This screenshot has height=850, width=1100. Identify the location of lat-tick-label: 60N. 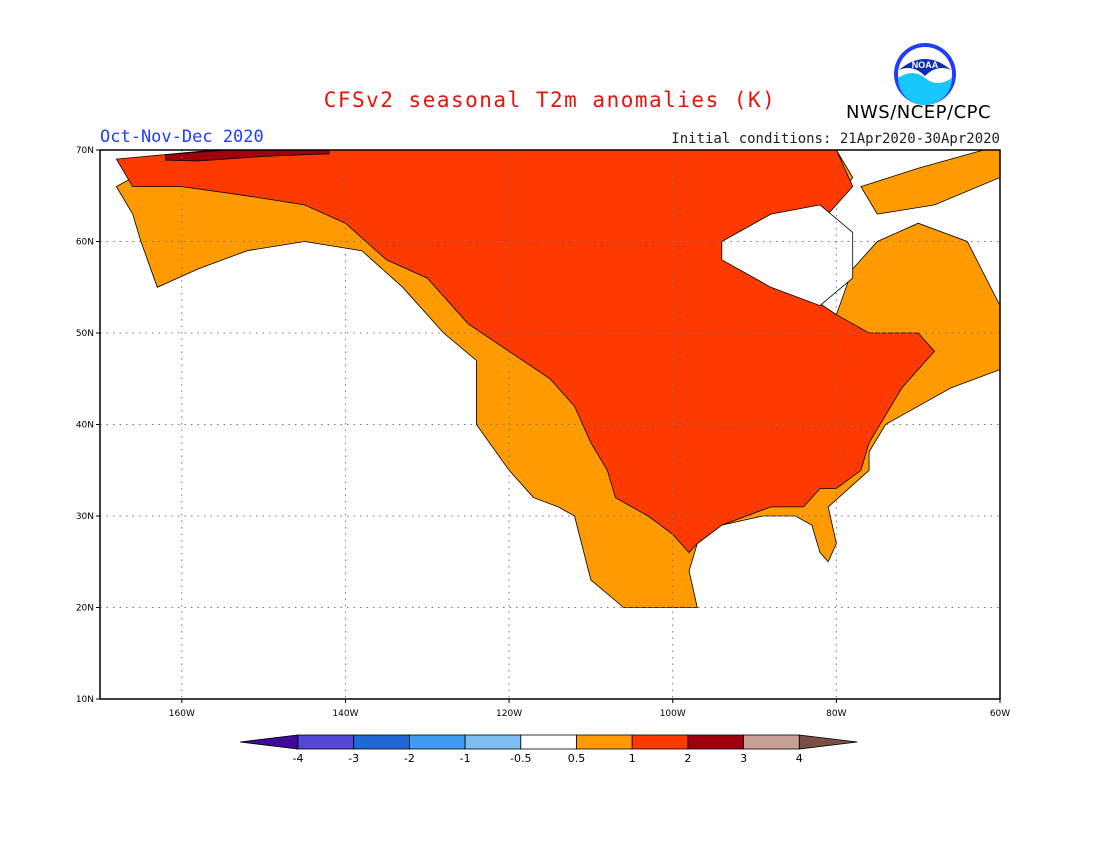
(85, 243).